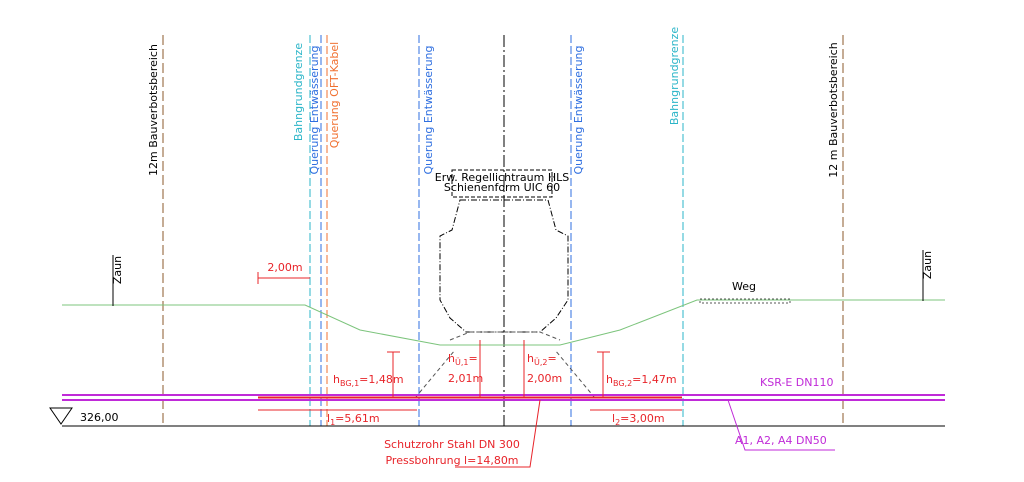 This screenshot has height=482, width=1024. Describe the element at coordinates (61, 416) in the screenshot. I see `elevation-marker` at that location.